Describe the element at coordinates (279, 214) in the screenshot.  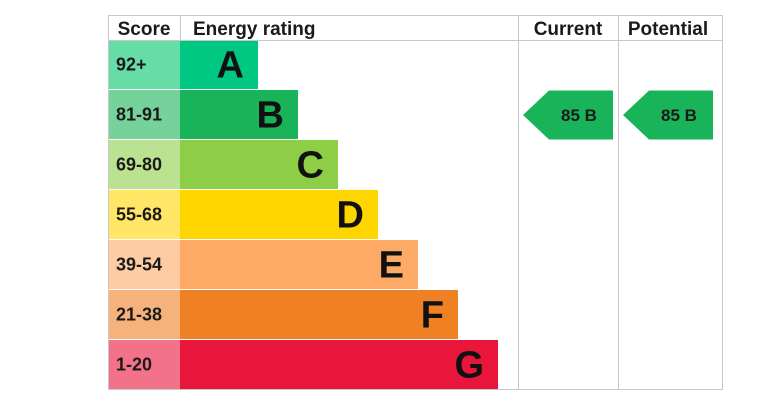
I see `rating-bar-d` at that location.